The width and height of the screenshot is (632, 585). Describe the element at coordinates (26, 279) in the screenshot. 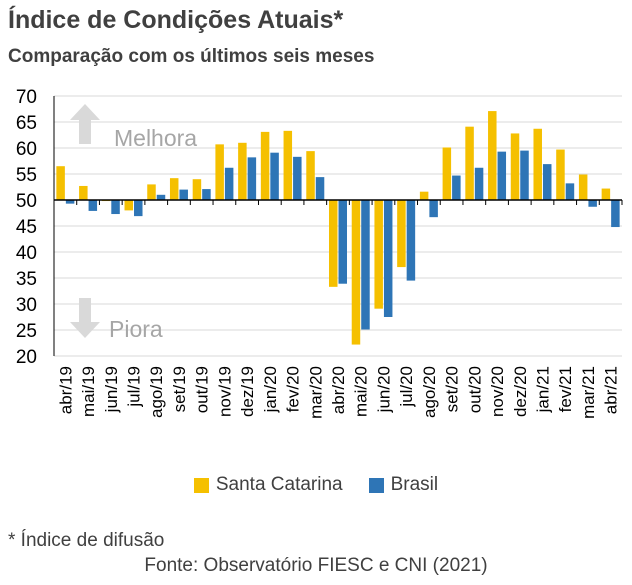

I see `y-tick-label: 35` at that location.